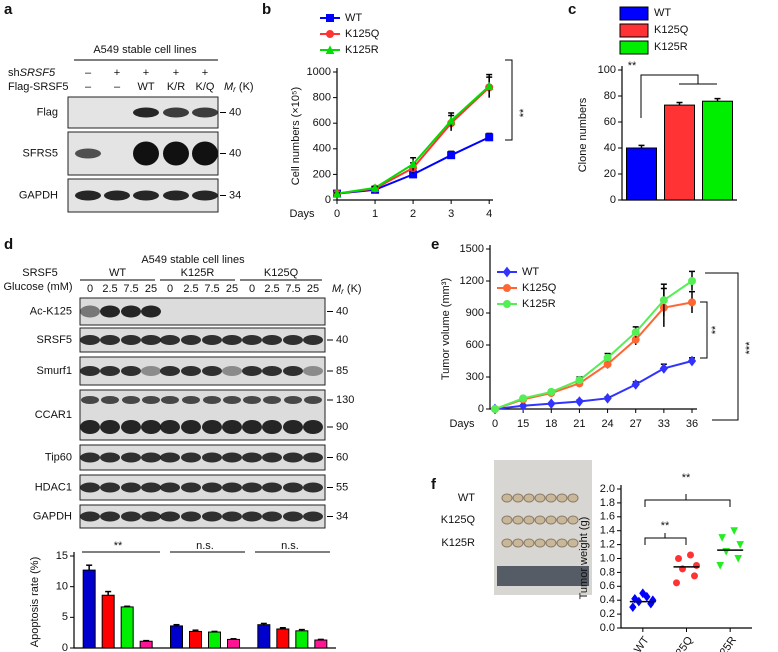  I want to click on annotation: ***, so click(750, 348).